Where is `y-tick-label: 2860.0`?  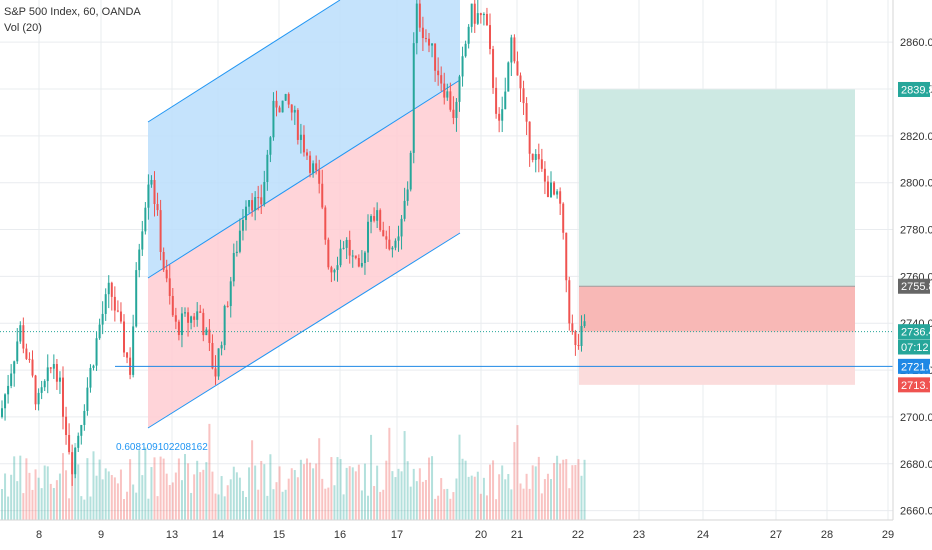
y-tick-label: 2860.0 is located at coordinates (916, 43).